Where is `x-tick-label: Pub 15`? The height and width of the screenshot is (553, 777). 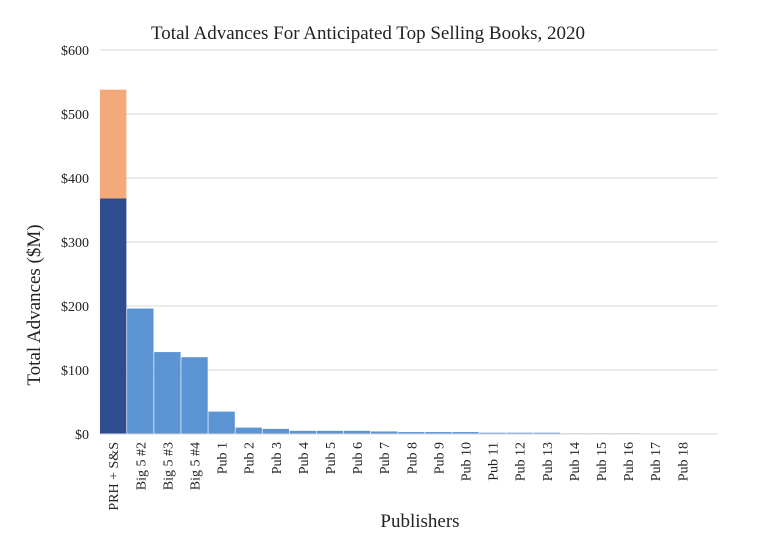
x-tick-label: Pub 15 is located at coordinates (602, 461).